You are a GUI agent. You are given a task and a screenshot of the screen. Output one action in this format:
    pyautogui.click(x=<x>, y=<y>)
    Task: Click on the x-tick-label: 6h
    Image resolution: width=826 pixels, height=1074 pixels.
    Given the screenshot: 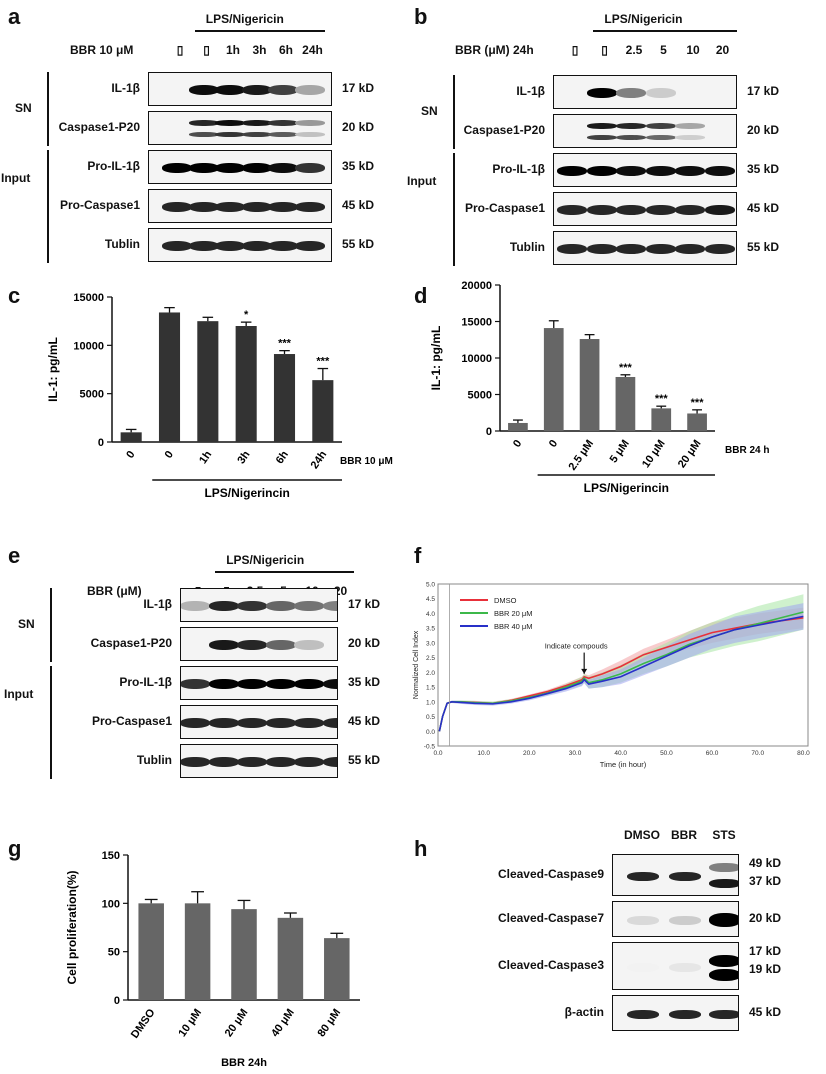 What is the action you would take?
    pyautogui.click(x=282, y=458)
    